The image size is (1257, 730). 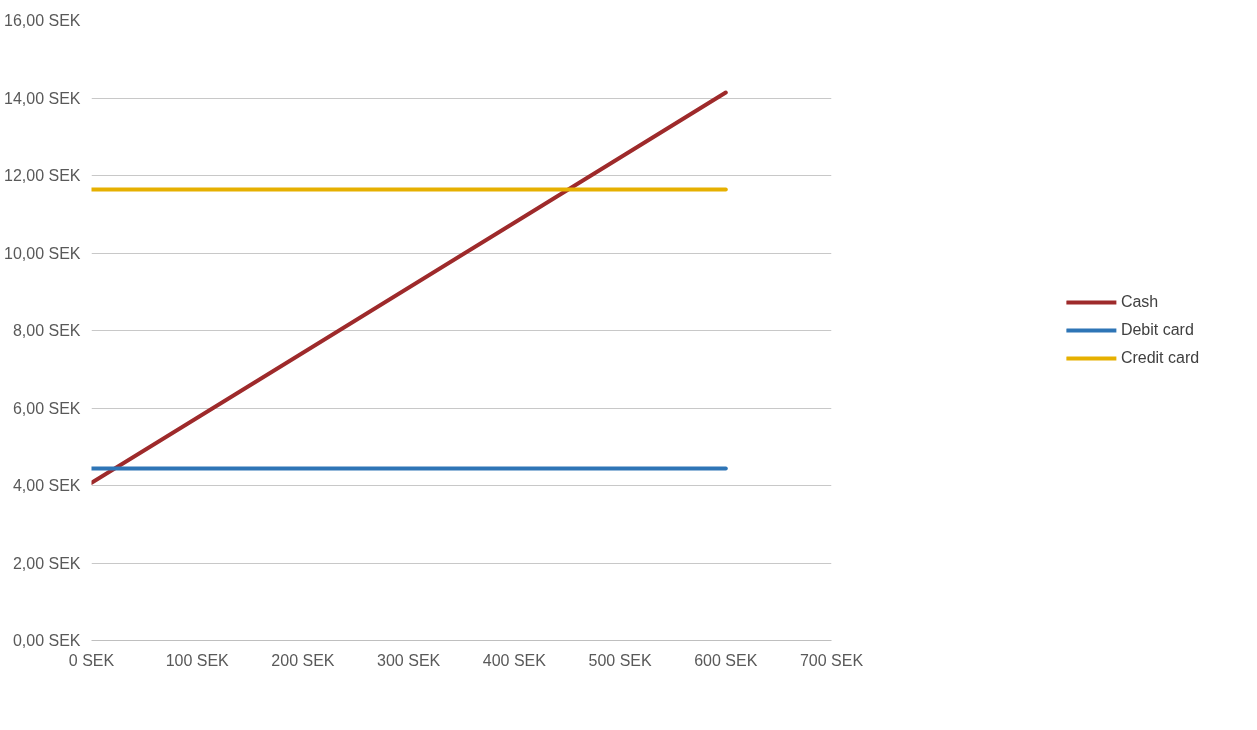 What do you see at coordinates (1157, 330) in the screenshot?
I see `legend-label: Debit card` at bounding box center [1157, 330].